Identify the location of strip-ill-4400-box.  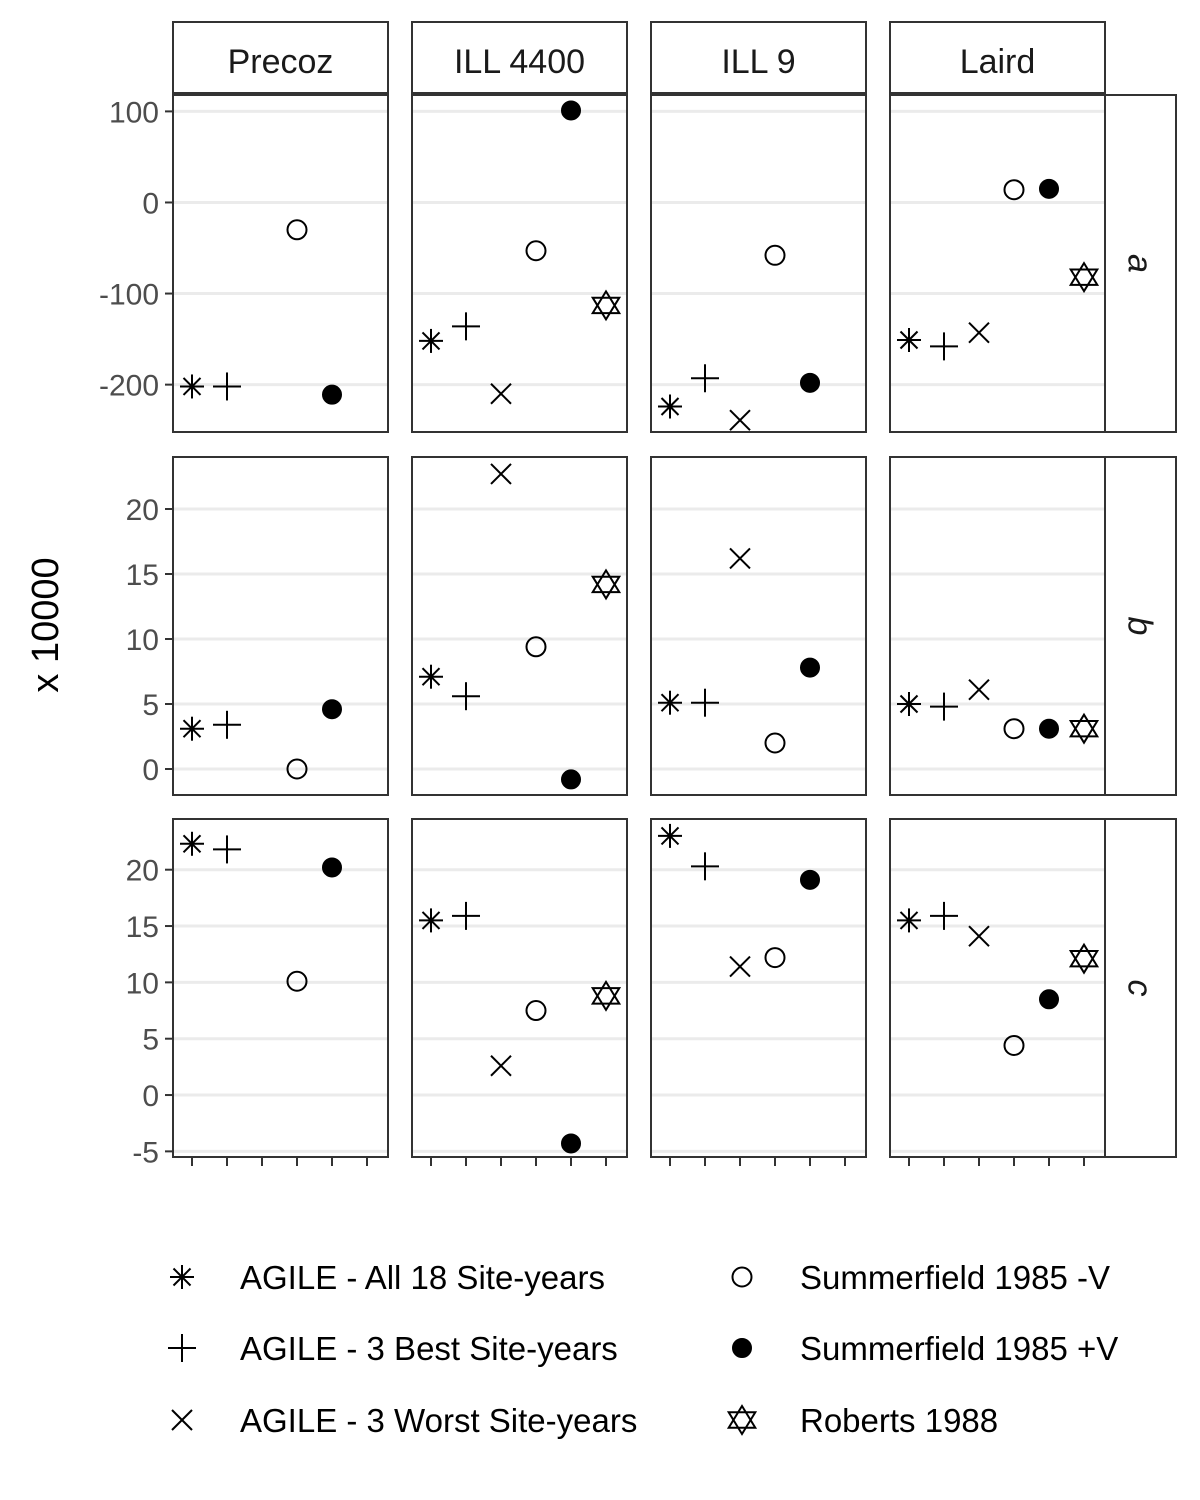
(519, 57).